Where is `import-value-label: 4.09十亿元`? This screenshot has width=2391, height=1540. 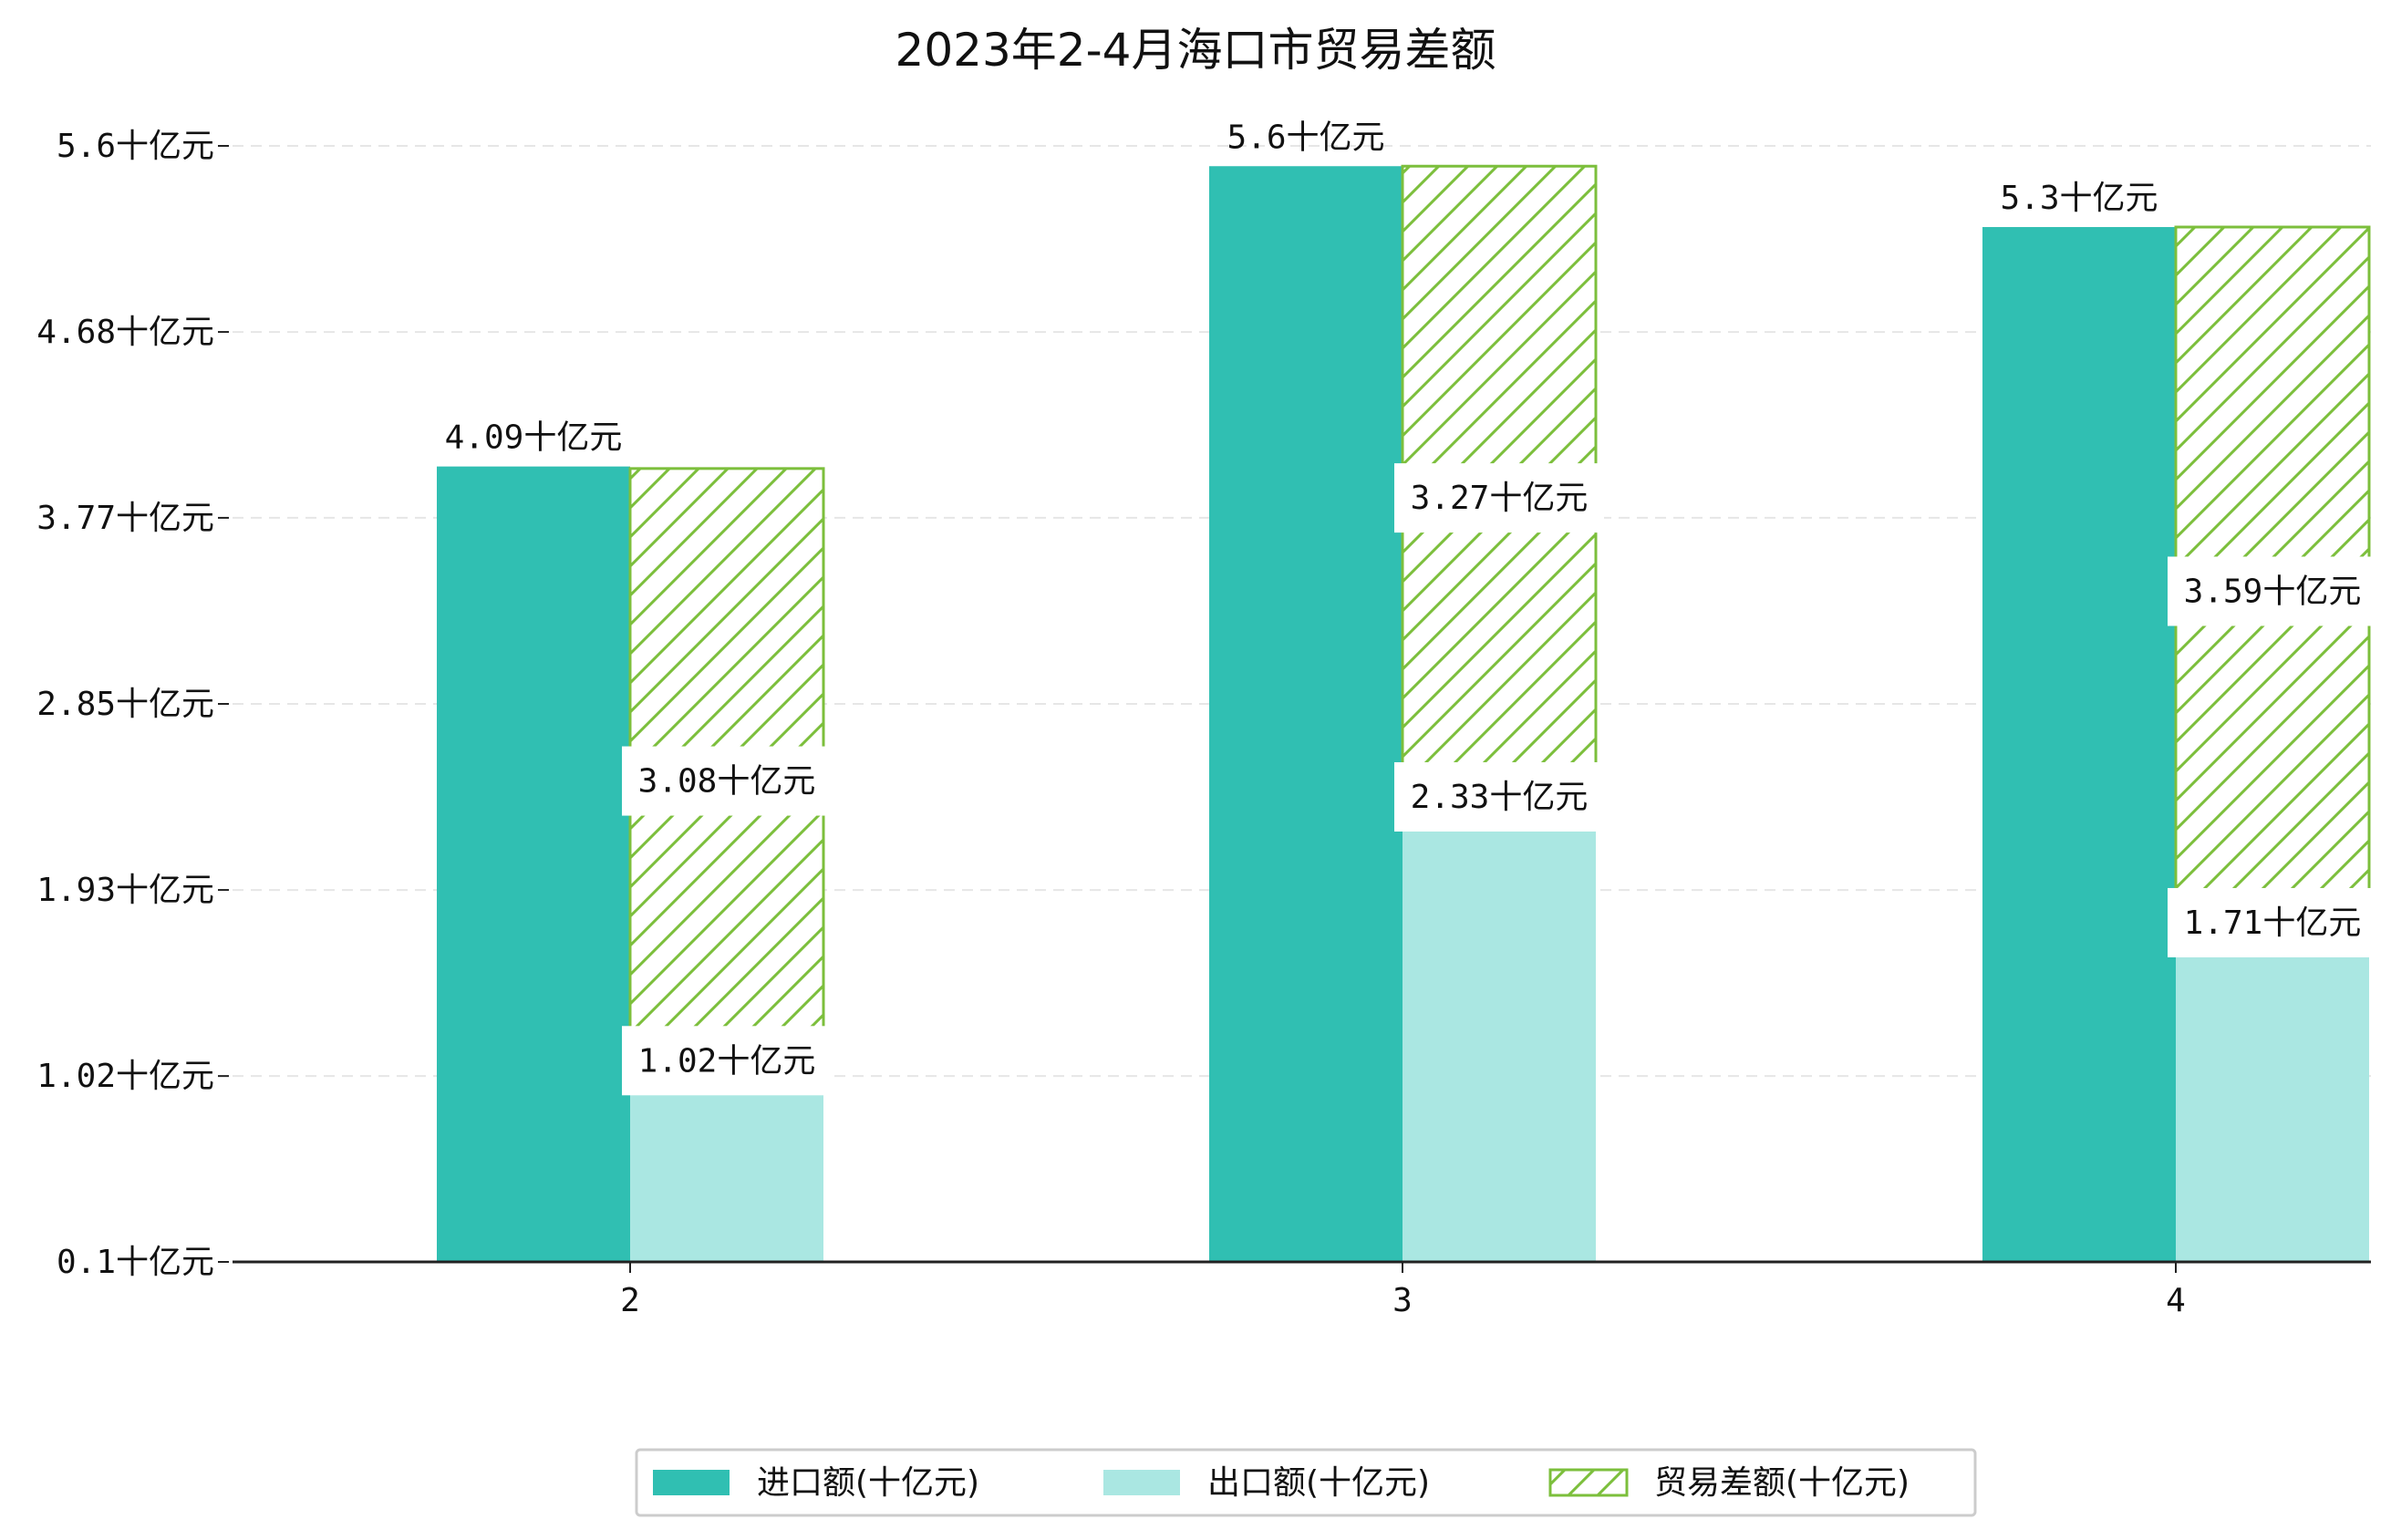 import-value-label: 4.09十亿元 is located at coordinates (534, 438).